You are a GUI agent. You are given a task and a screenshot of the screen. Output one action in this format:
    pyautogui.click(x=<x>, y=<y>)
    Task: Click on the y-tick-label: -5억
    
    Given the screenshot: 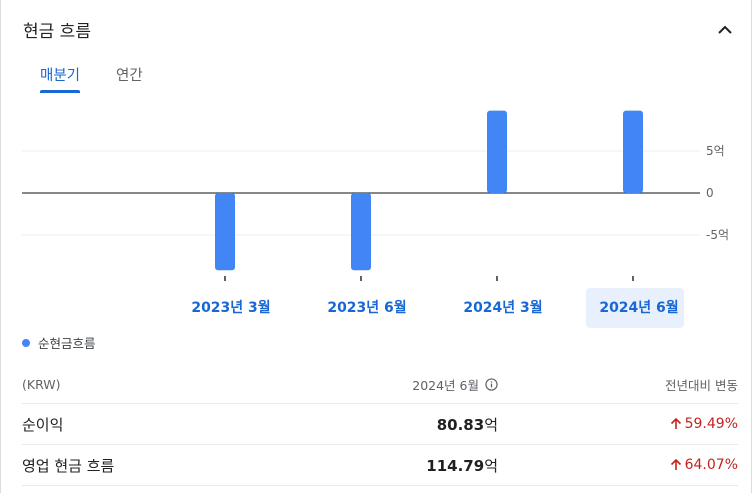 What is the action you would take?
    pyautogui.click(x=717, y=235)
    